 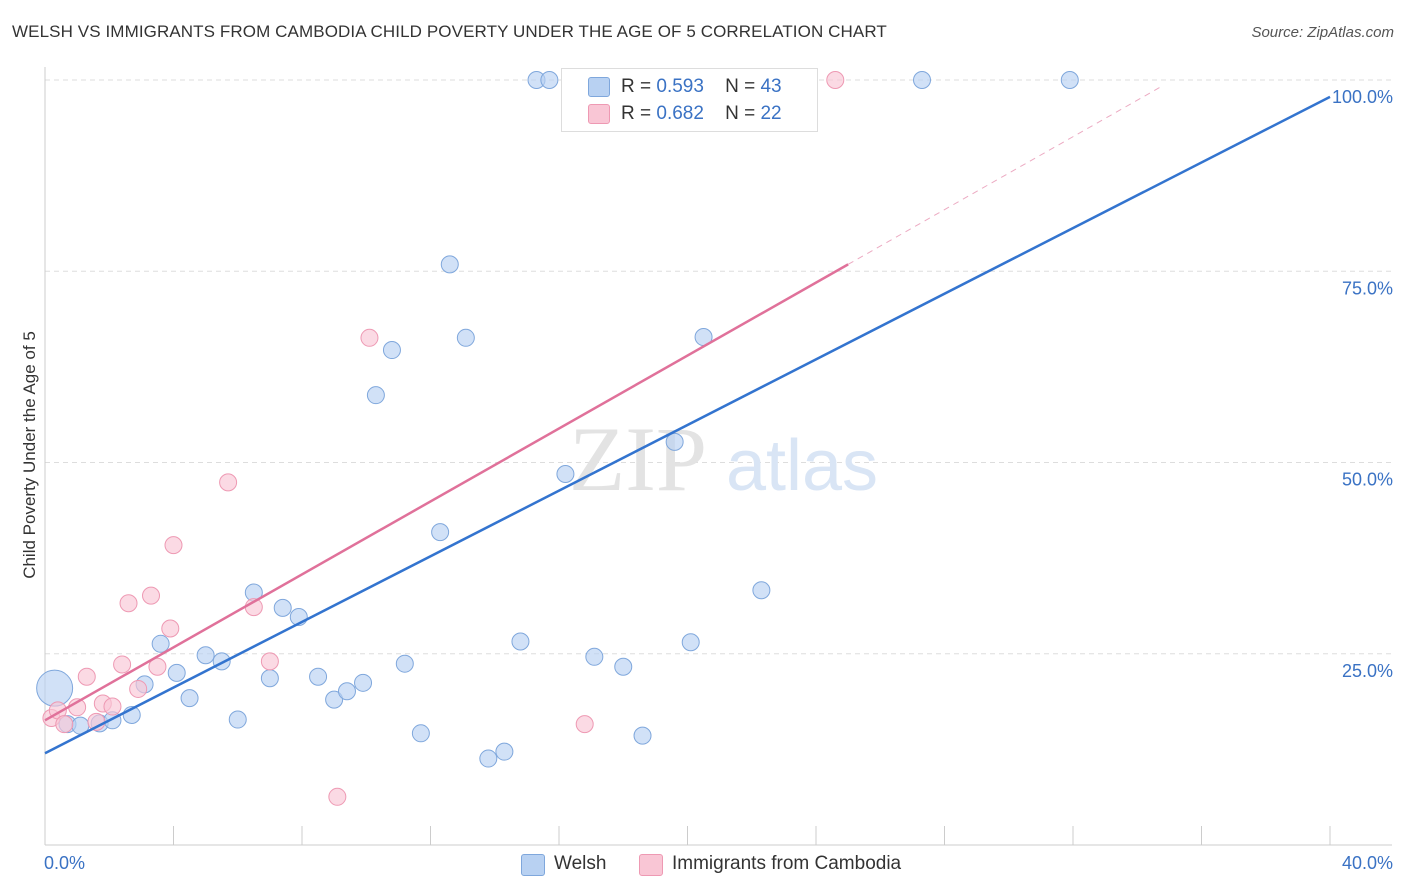 I want to click on legend-r-value-cambodia: 0.682, so click(x=680, y=113).